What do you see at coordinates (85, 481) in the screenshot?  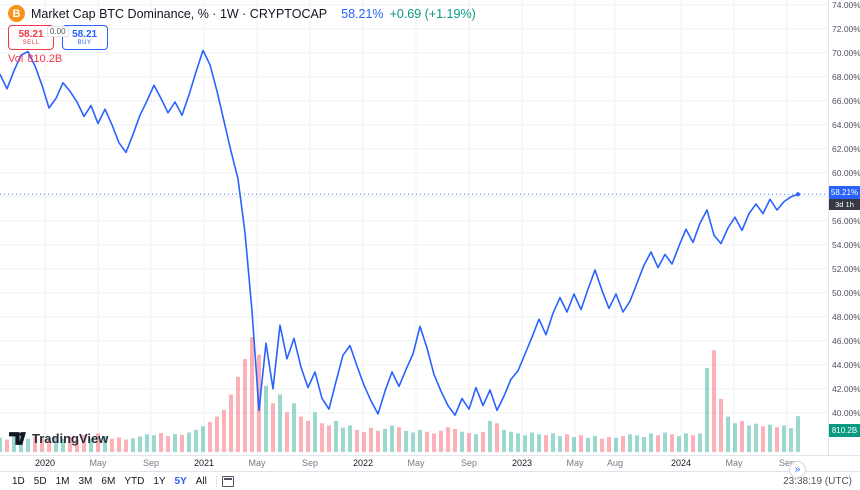 I see `range-button-3m: 3M` at bounding box center [85, 481].